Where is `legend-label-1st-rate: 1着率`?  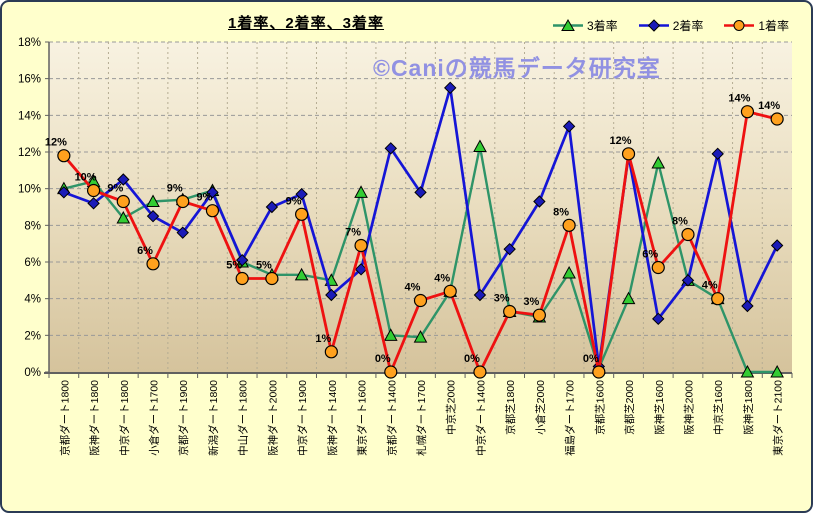 legend-label-1st-rate: 1着率 is located at coordinates (774, 26).